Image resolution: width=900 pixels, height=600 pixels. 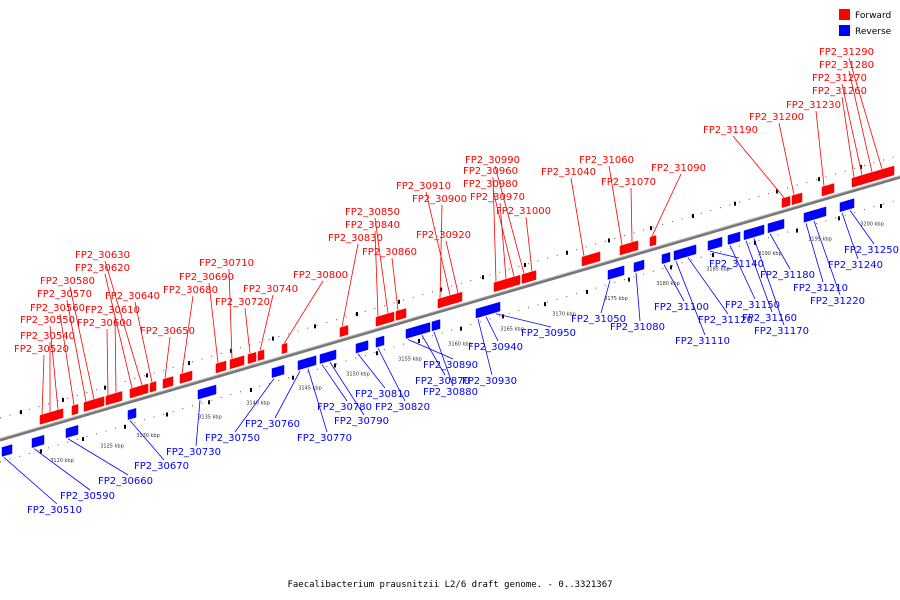 What do you see at coordinates (324, 438) in the screenshot?
I see `reverse-gene-label: FP2_30770` at bounding box center [324, 438].